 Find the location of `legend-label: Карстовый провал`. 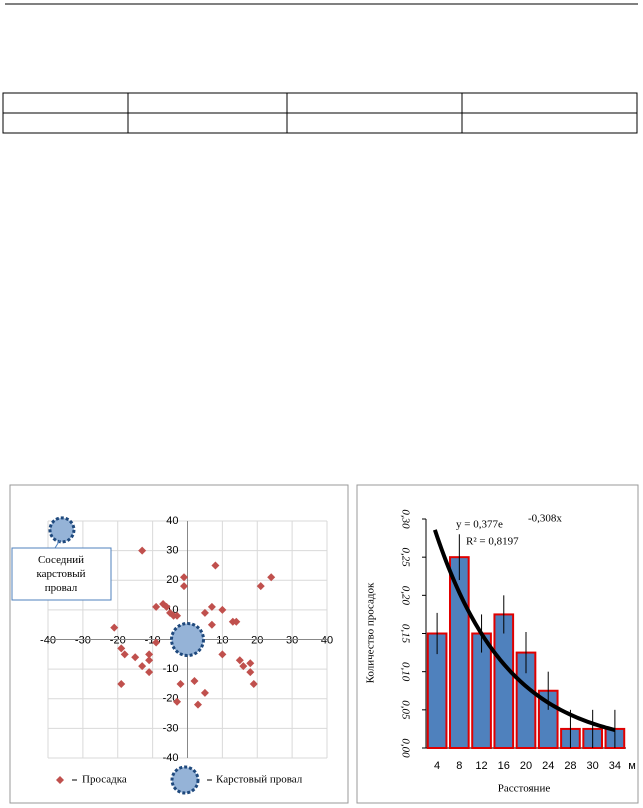

legend-label: Карстовый провал is located at coordinates (259, 780).